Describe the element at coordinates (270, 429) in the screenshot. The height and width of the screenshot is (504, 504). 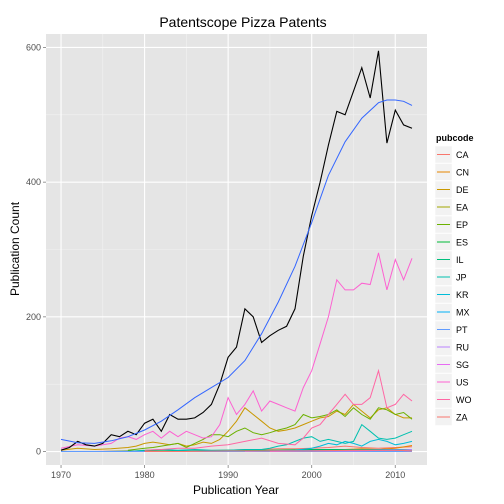
I see `series-line-ep` at that location.